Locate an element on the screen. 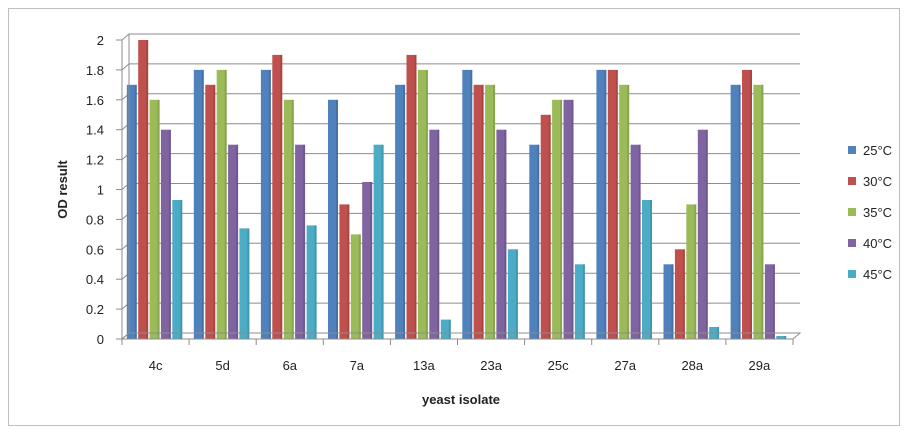  legend-label: 45°C is located at coordinates (877, 274).